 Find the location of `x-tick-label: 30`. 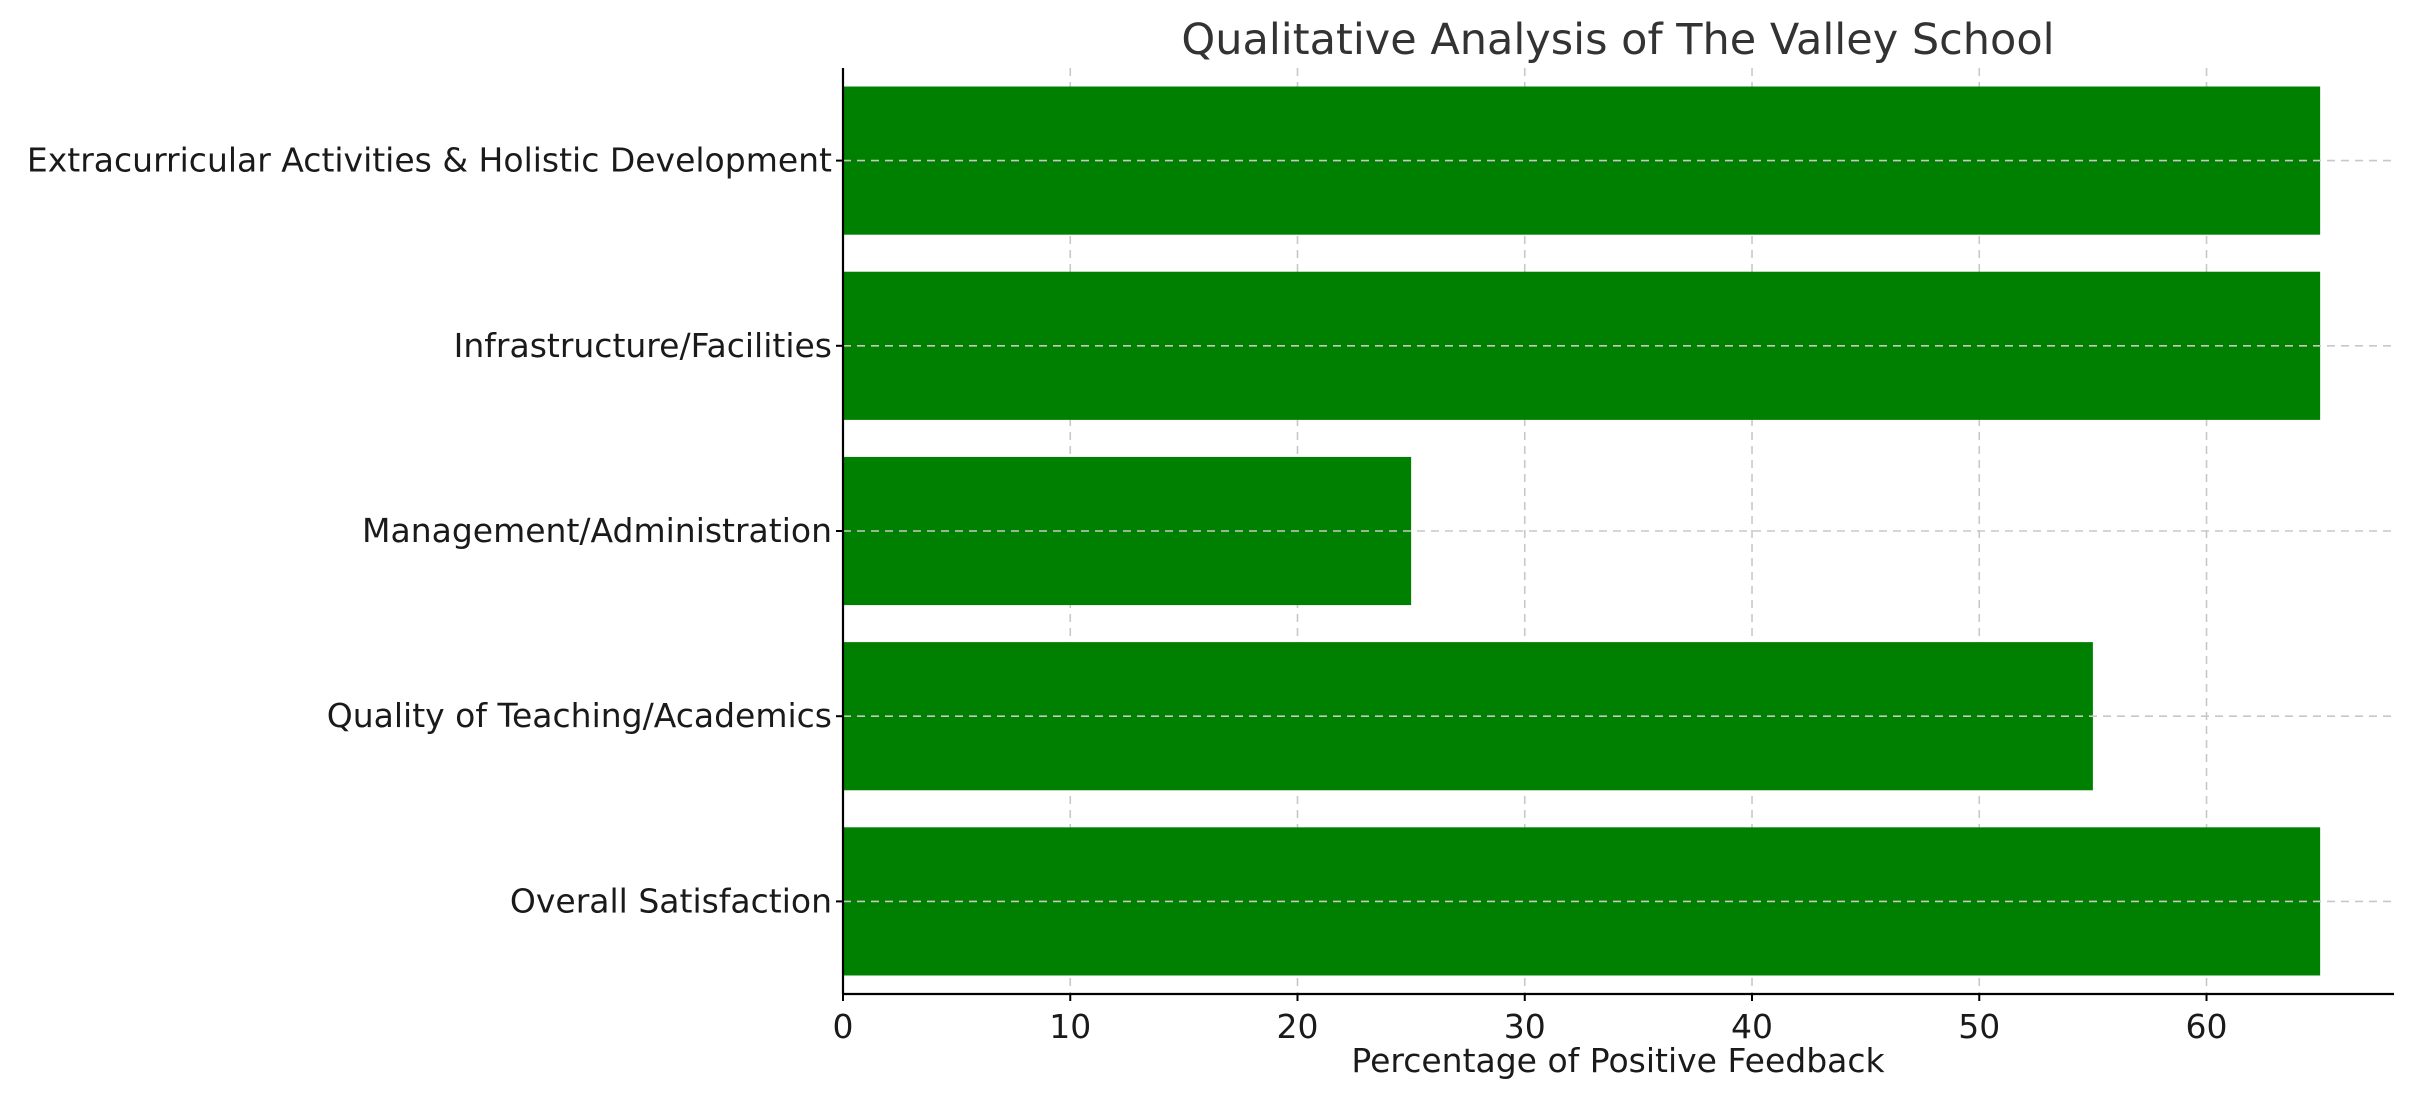

x-tick-label: 30 is located at coordinates (1525, 1026).